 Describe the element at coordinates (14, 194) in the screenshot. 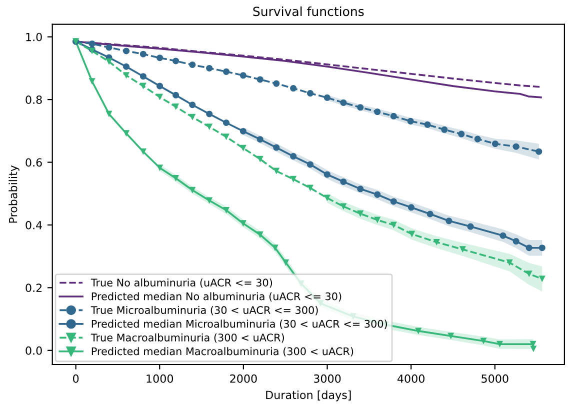

I see `y-axis-title: Probability` at that location.